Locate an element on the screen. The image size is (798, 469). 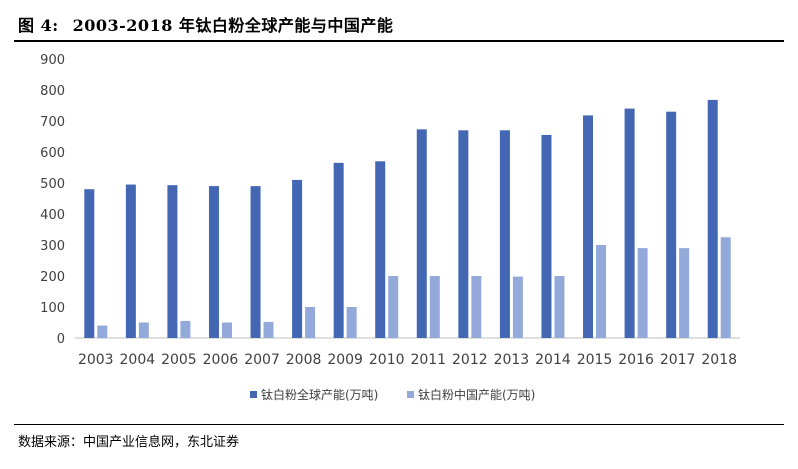
y-tick-label: 900 is located at coordinates (52, 60).